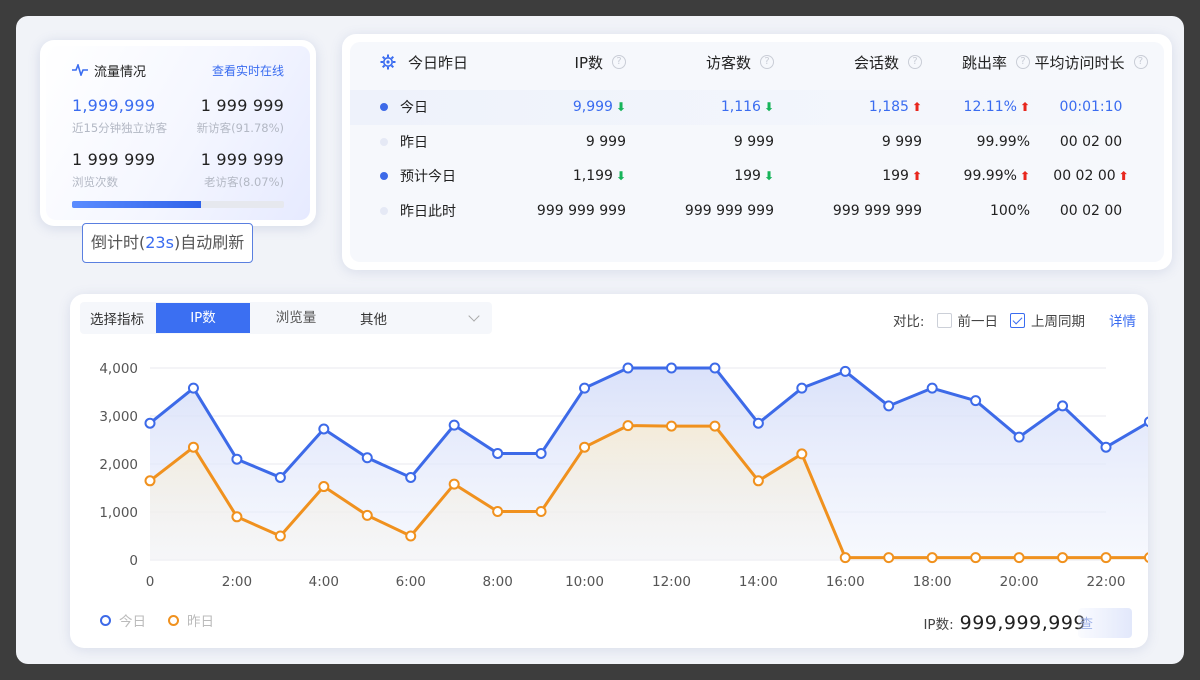  I want to click on legend-item-yesterday: 昨日, so click(191, 620).